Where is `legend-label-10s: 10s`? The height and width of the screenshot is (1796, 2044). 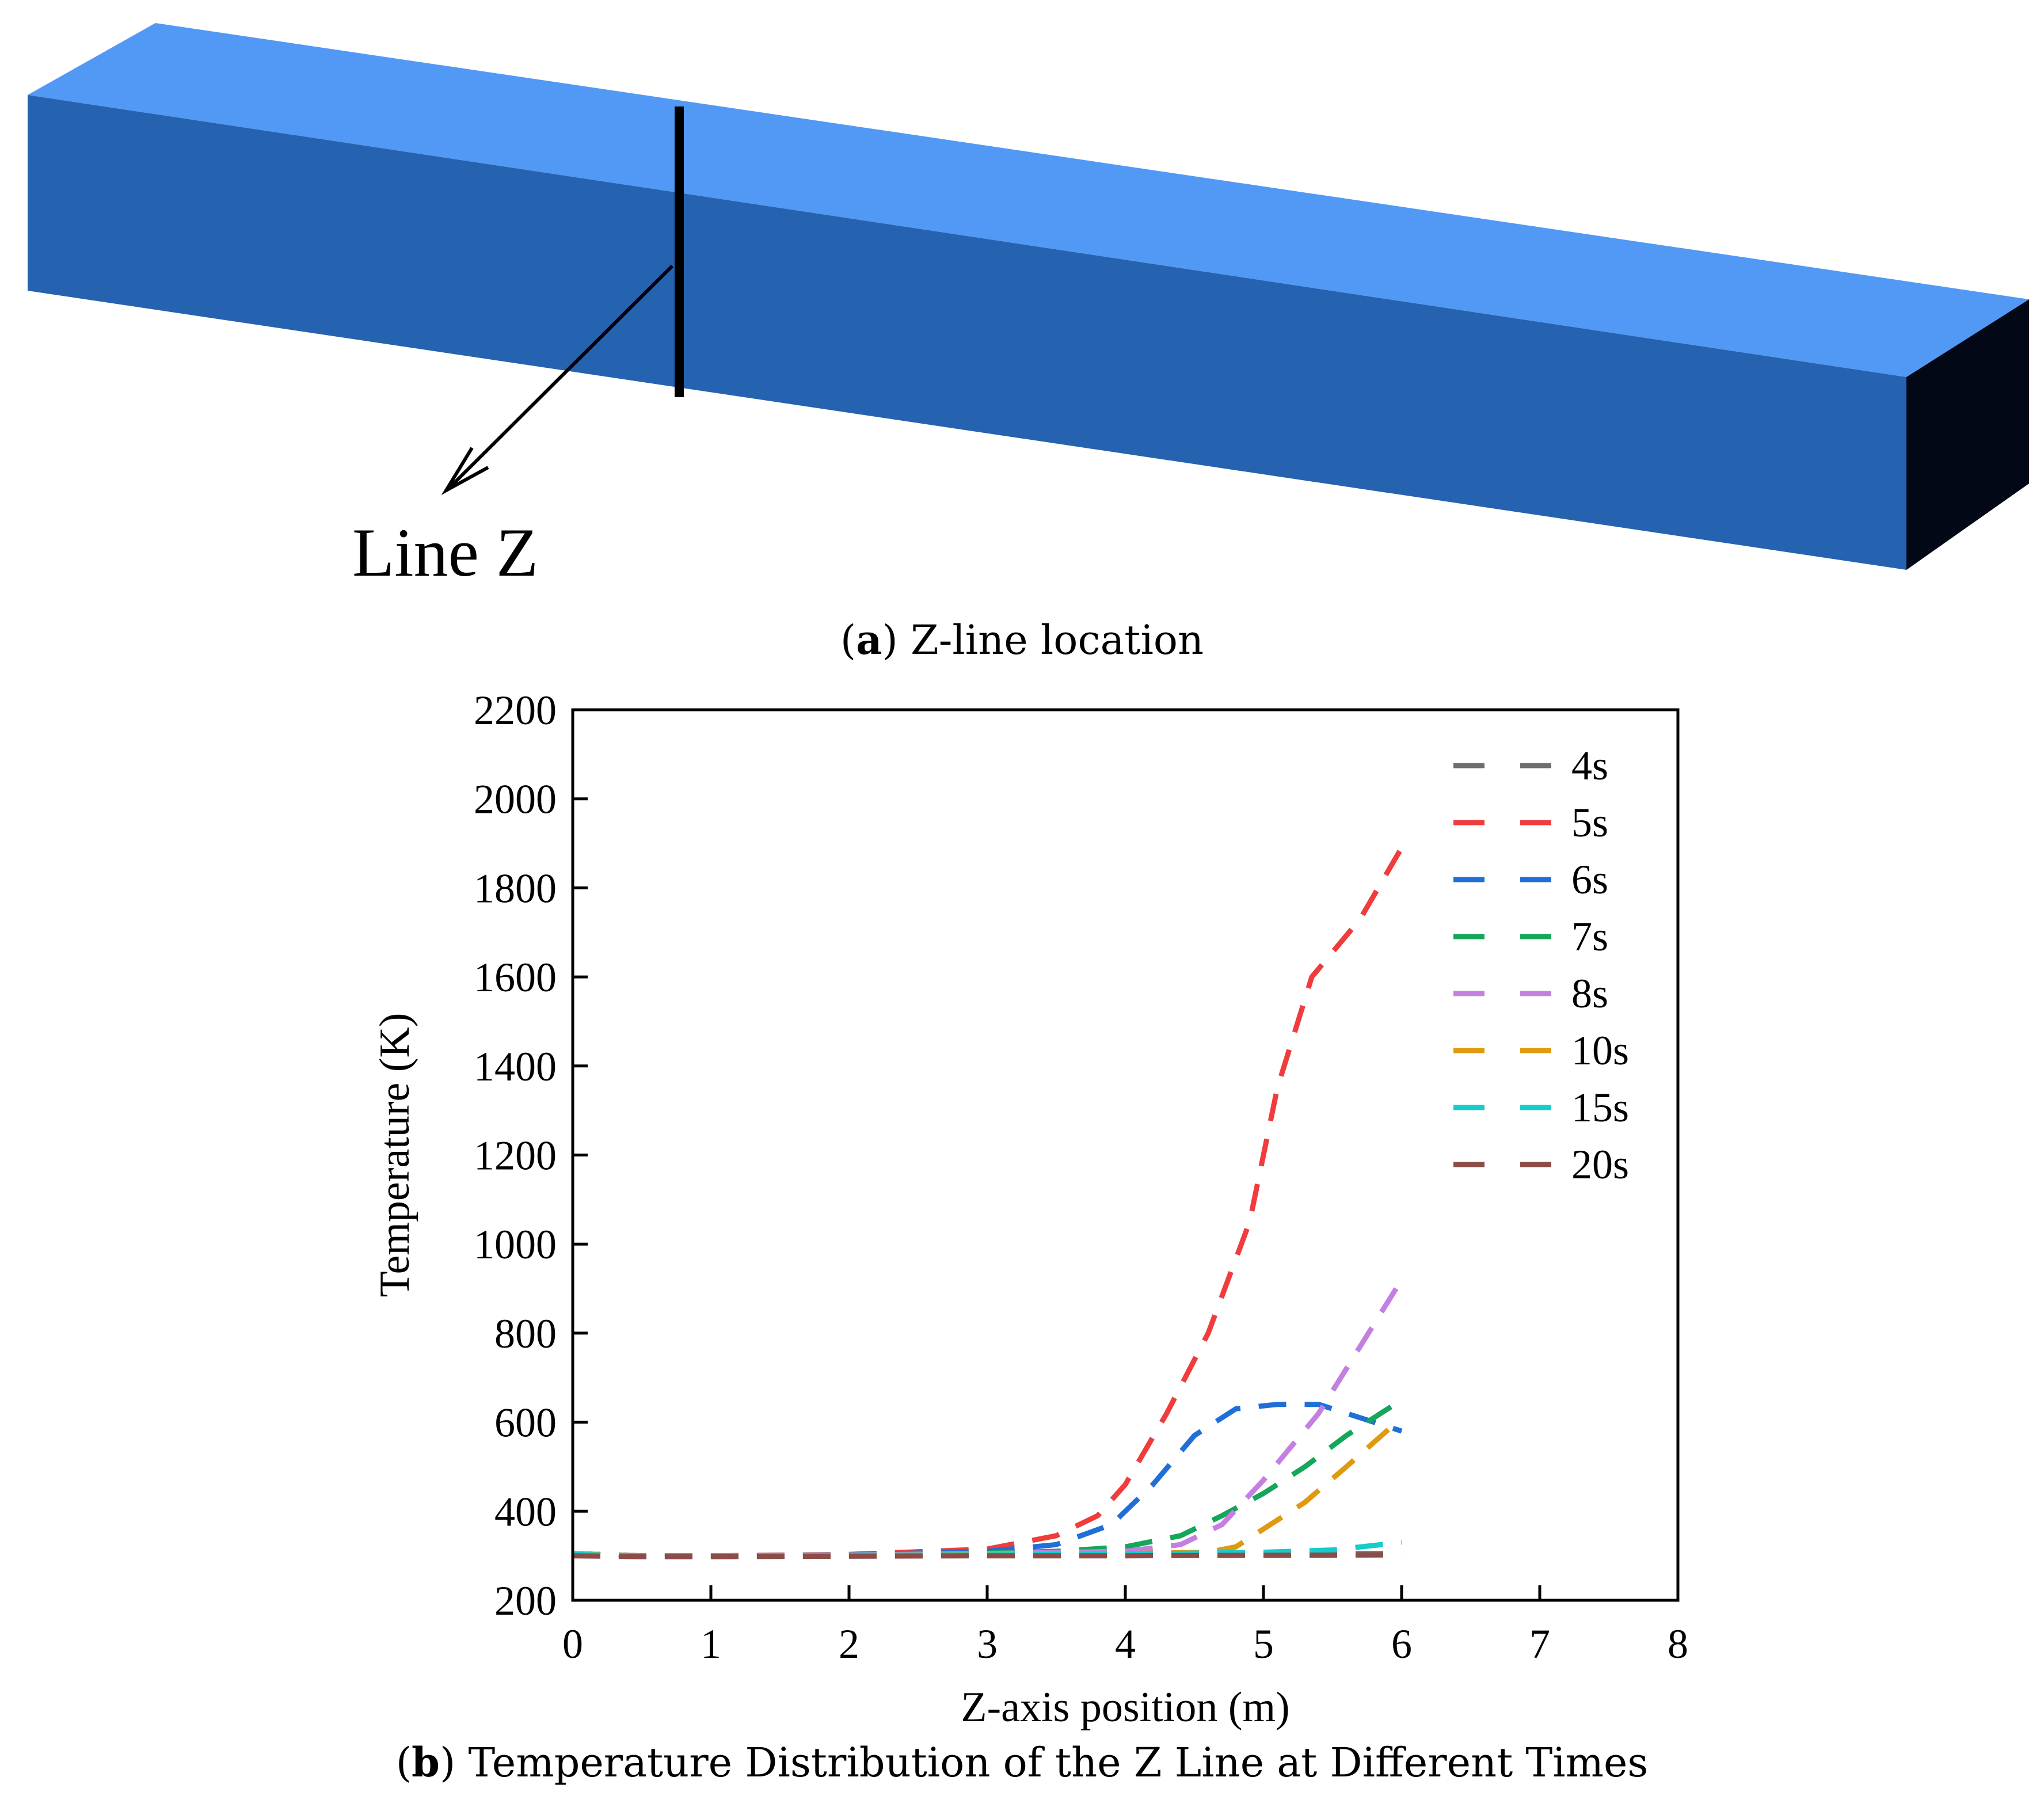 legend-label-10s: 10s is located at coordinates (1600, 1051).